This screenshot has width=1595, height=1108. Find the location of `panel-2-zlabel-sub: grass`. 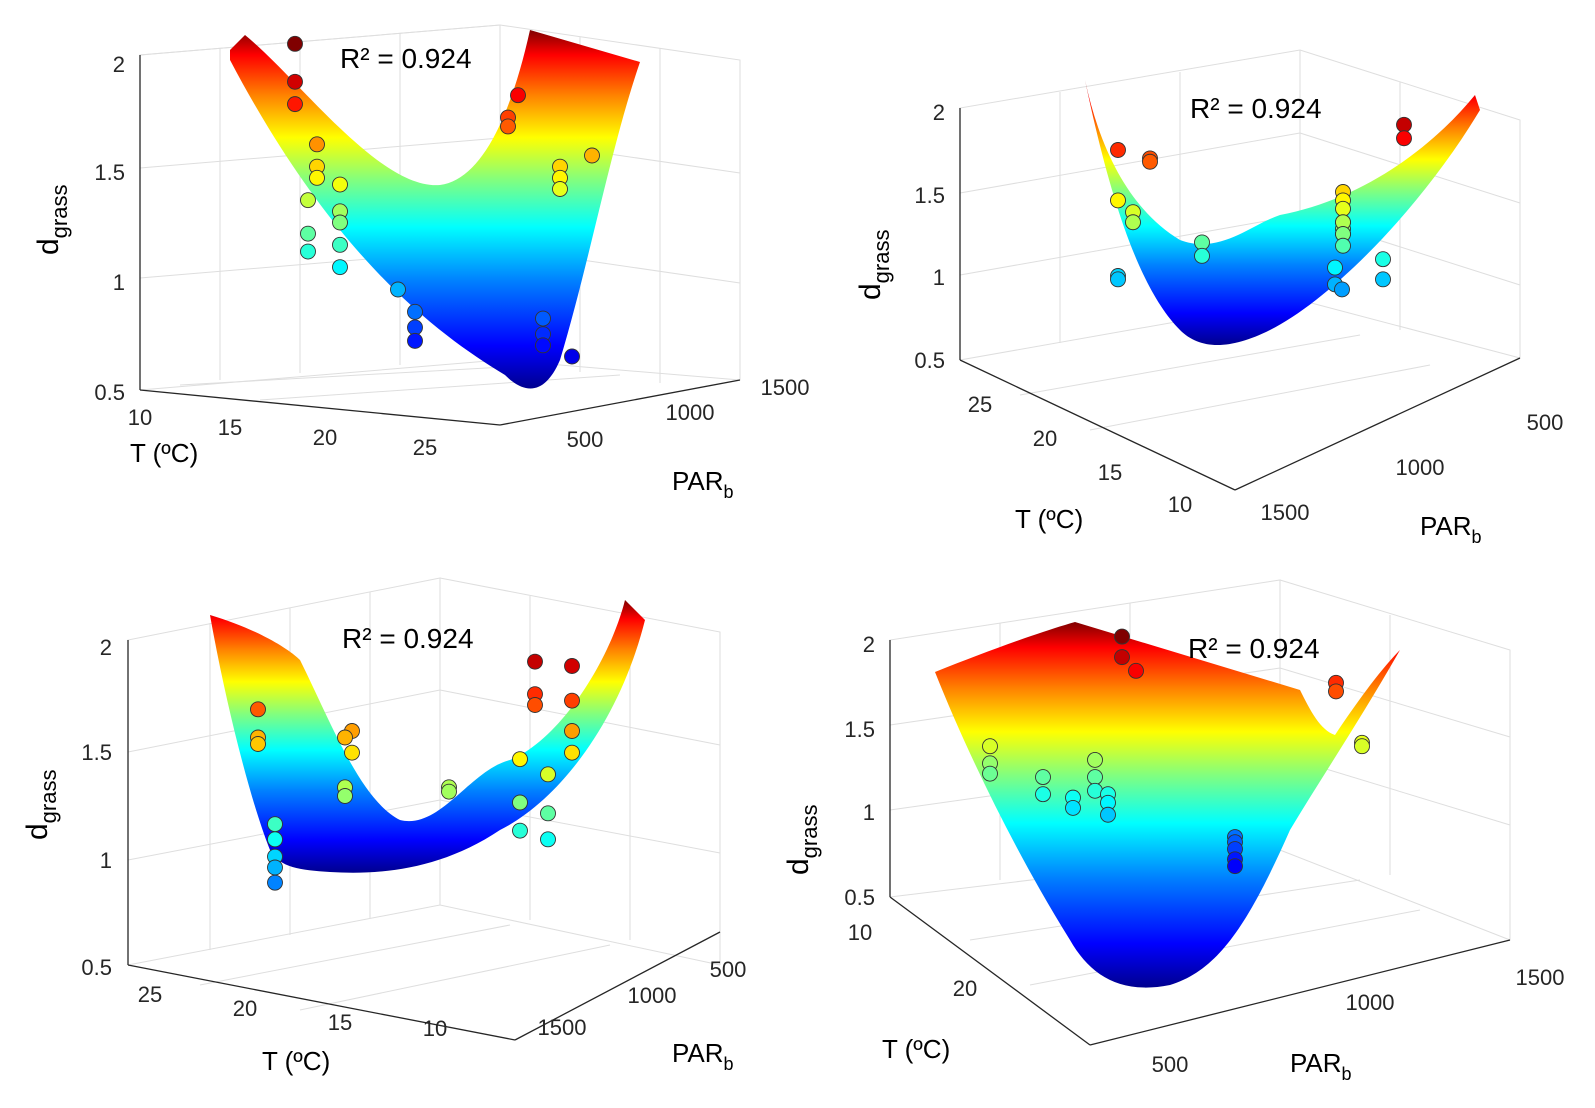

panel-2-zlabel-sub: grass is located at coordinates (881, 257).